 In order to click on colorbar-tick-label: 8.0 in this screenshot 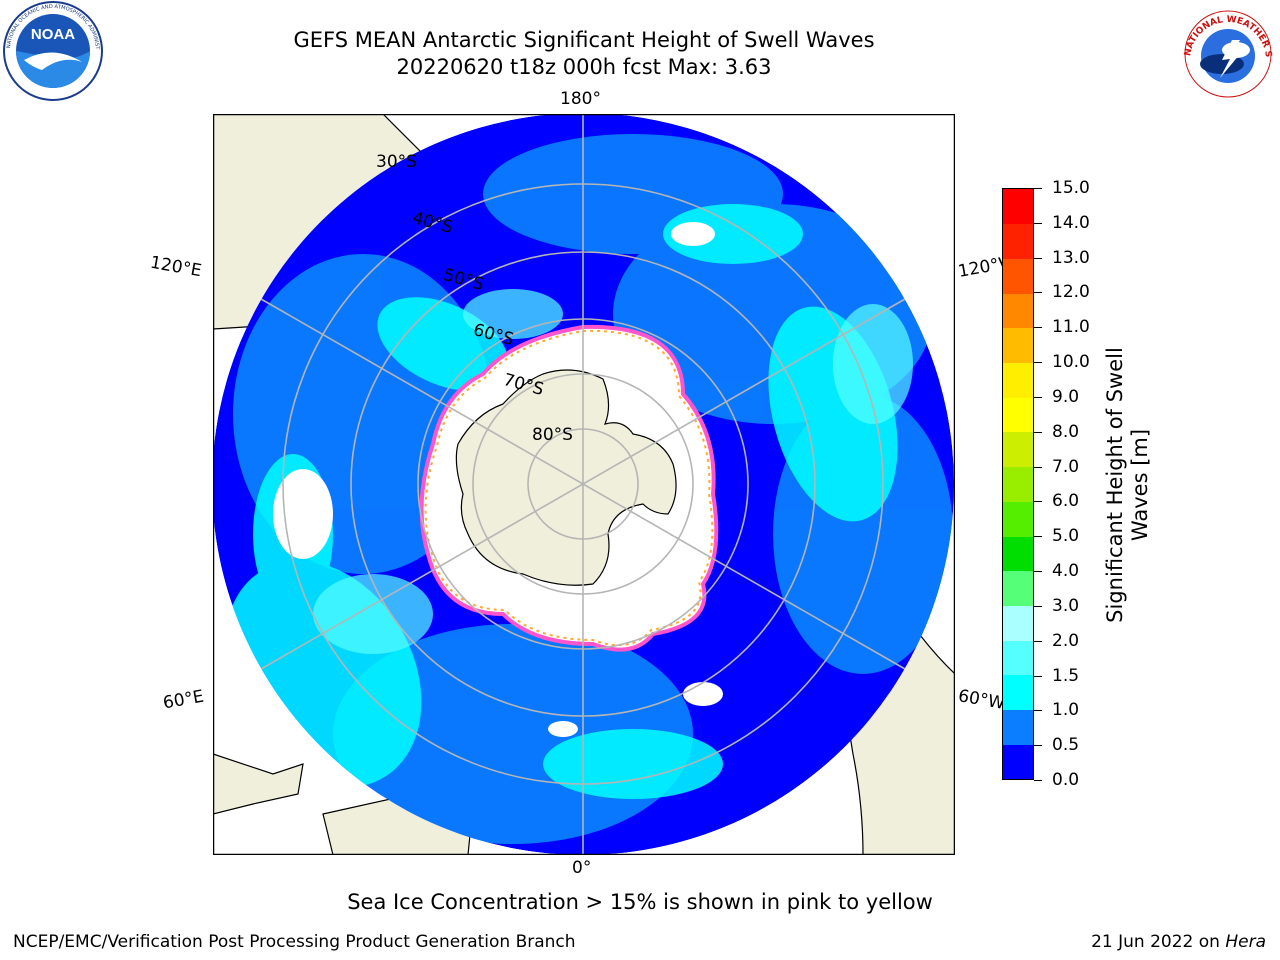, I will do `click(1066, 431)`.